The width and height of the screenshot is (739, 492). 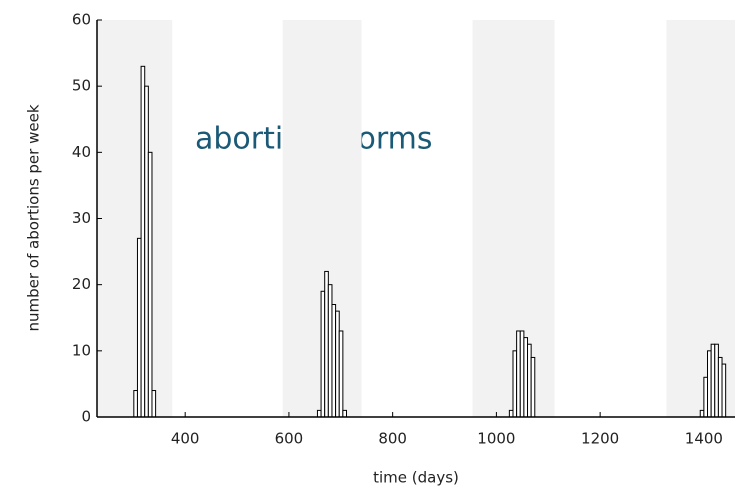 What do you see at coordinates (289, 439) in the screenshot?
I see `x-tick-label: 600` at bounding box center [289, 439].